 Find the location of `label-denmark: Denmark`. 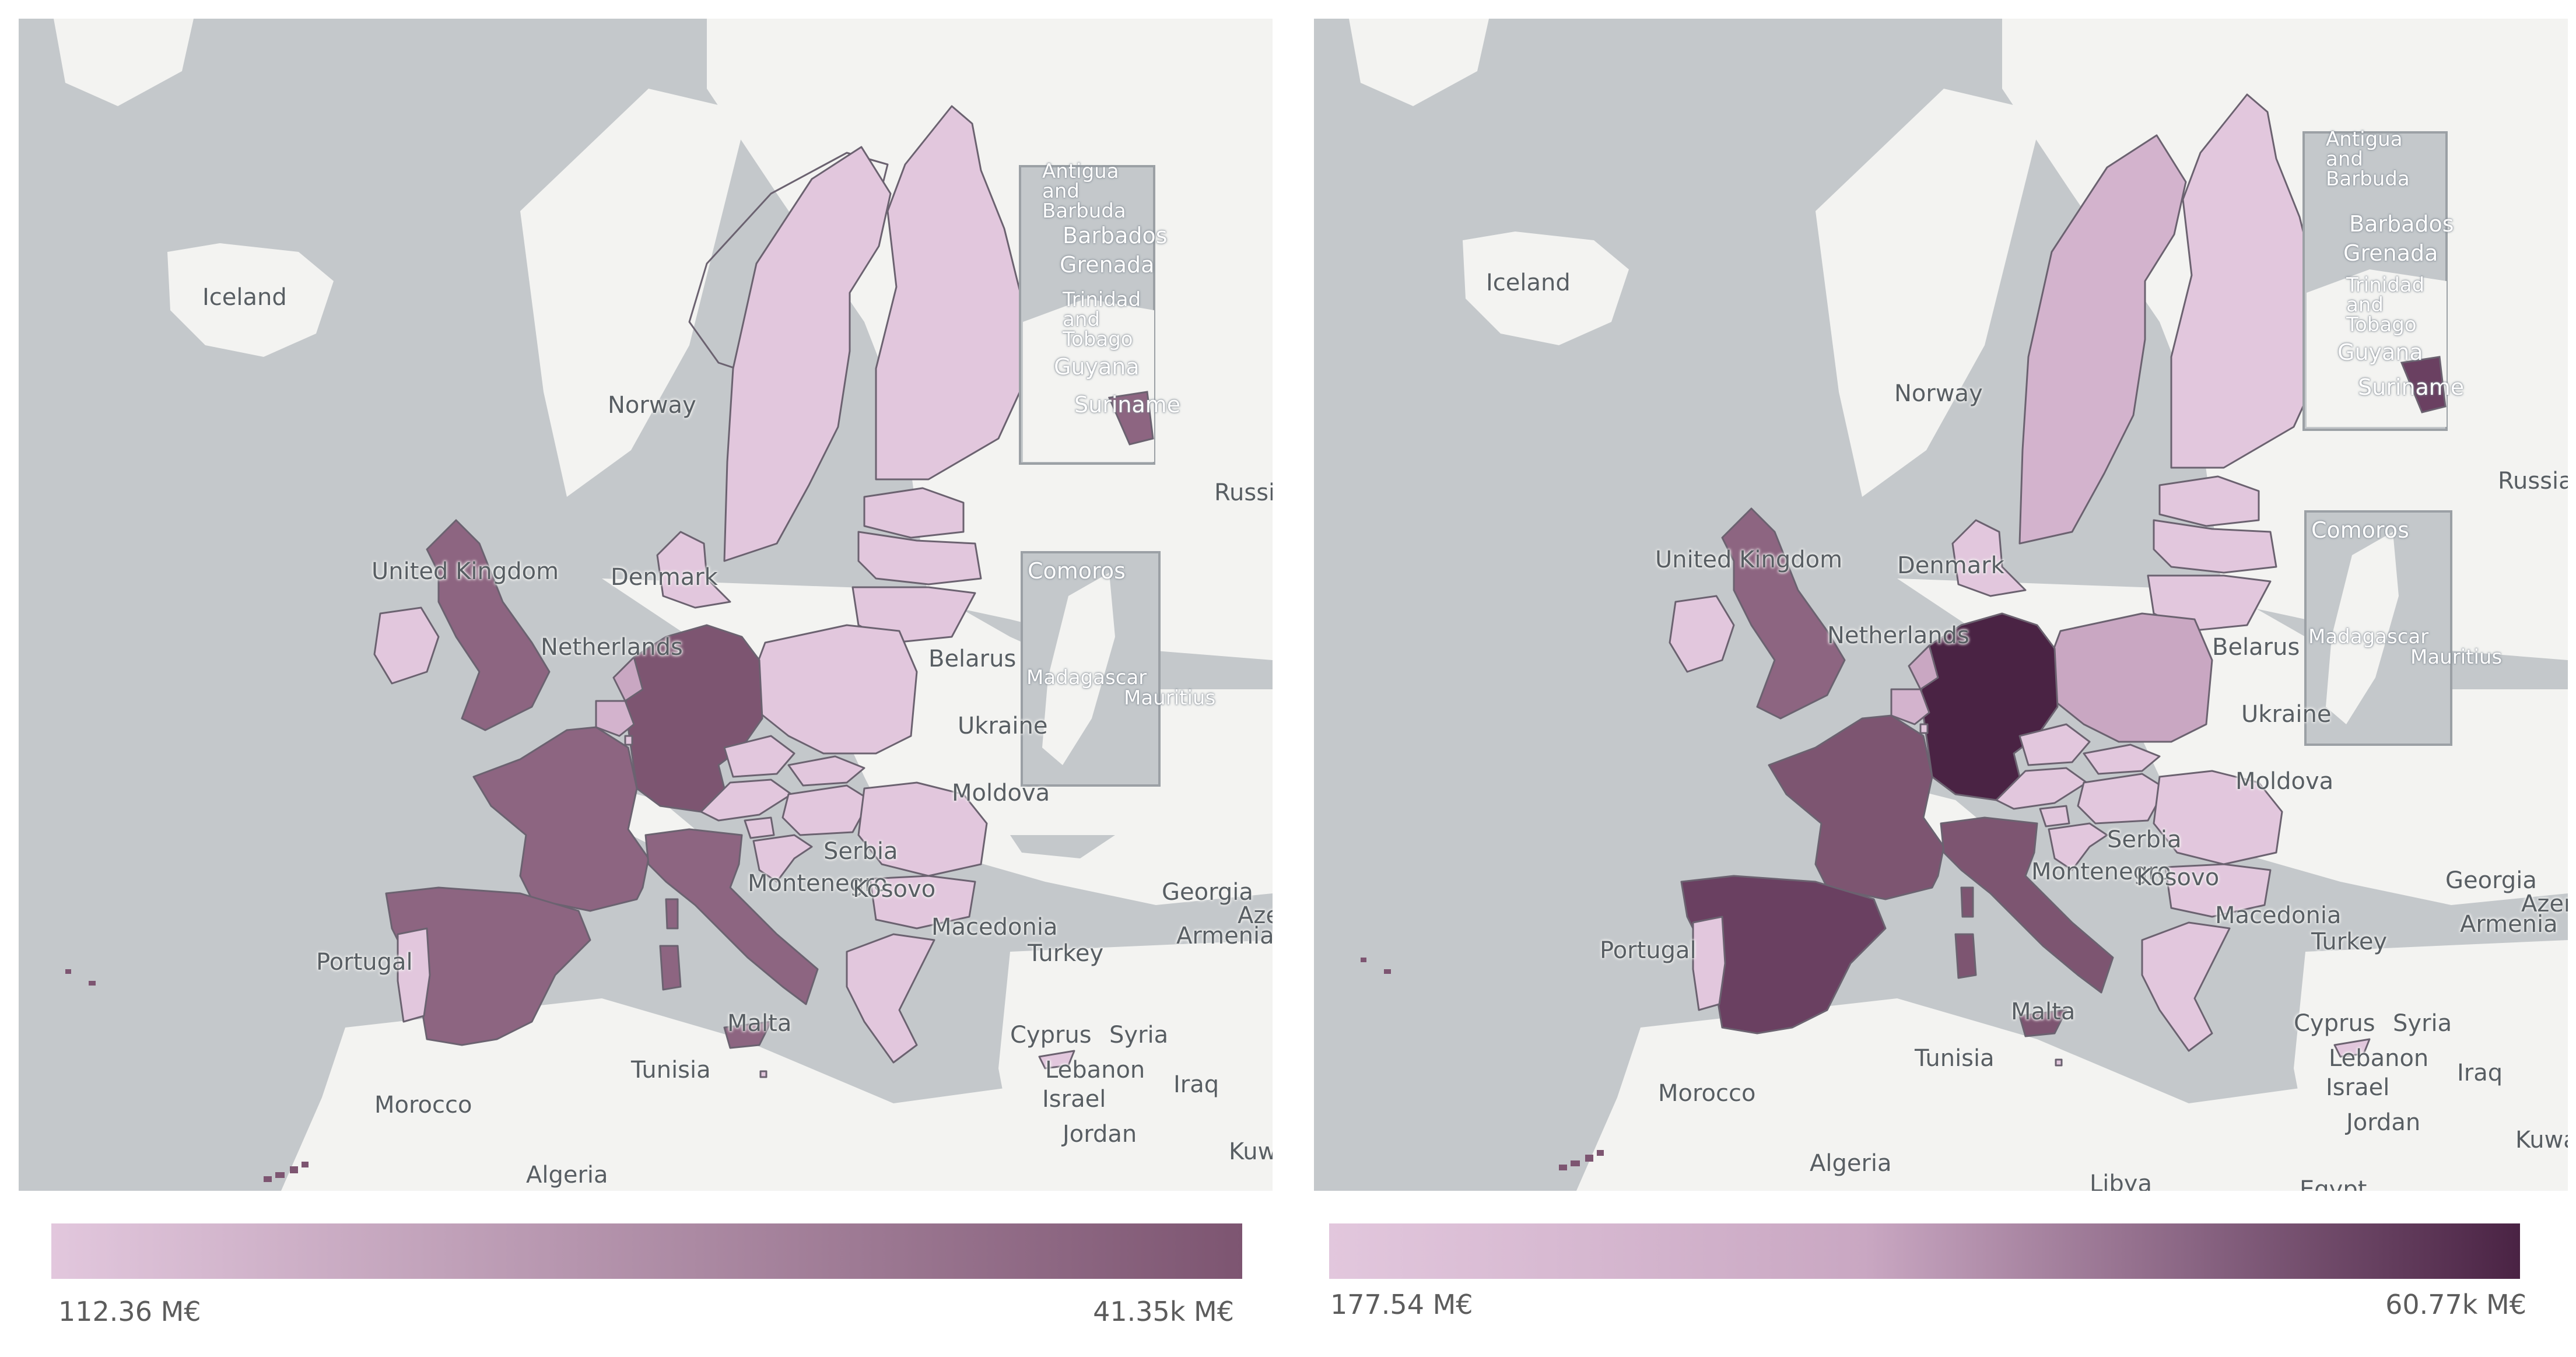

label-denmark: Denmark is located at coordinates (664, 577).